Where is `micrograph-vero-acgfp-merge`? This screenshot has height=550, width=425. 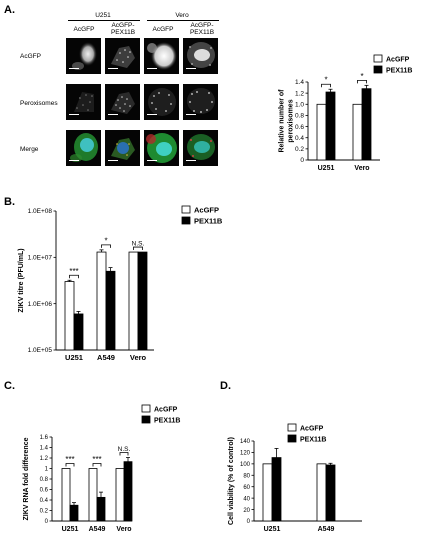 micrograph-vero-acgfp-merge is located at coordinates (161, 148).